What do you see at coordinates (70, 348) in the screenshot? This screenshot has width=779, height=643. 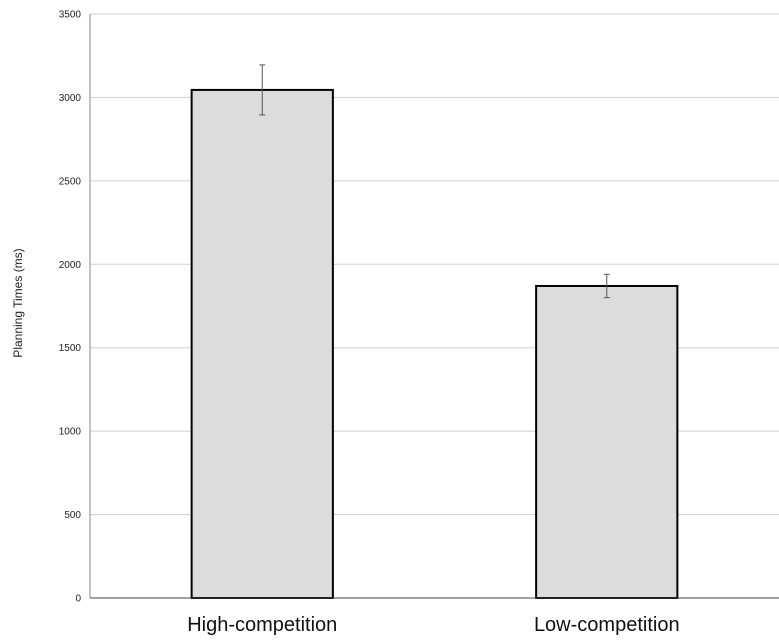 I see `y-tick-label: 1500` at bounding box center [70, 348].